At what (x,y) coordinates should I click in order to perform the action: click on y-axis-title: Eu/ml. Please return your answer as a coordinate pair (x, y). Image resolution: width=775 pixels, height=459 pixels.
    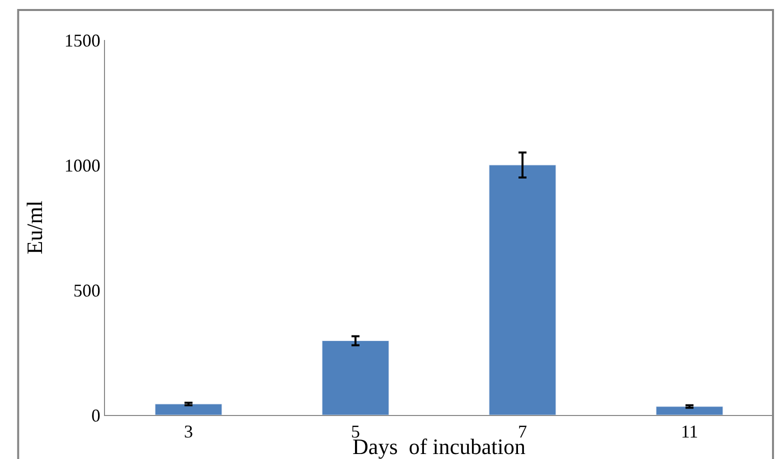
    Looking at the image, I should click on (35, 227).